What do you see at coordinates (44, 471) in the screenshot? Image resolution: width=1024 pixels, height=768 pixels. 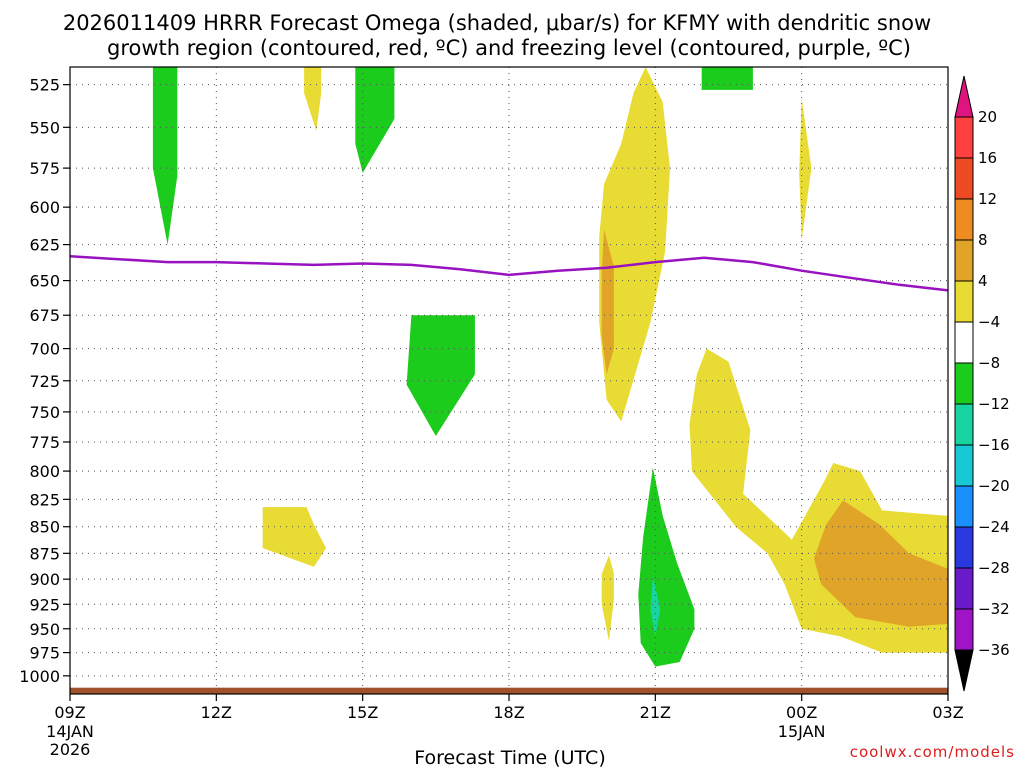 I see `y-tick-label-800: 800` at bounding box center [44, 471].